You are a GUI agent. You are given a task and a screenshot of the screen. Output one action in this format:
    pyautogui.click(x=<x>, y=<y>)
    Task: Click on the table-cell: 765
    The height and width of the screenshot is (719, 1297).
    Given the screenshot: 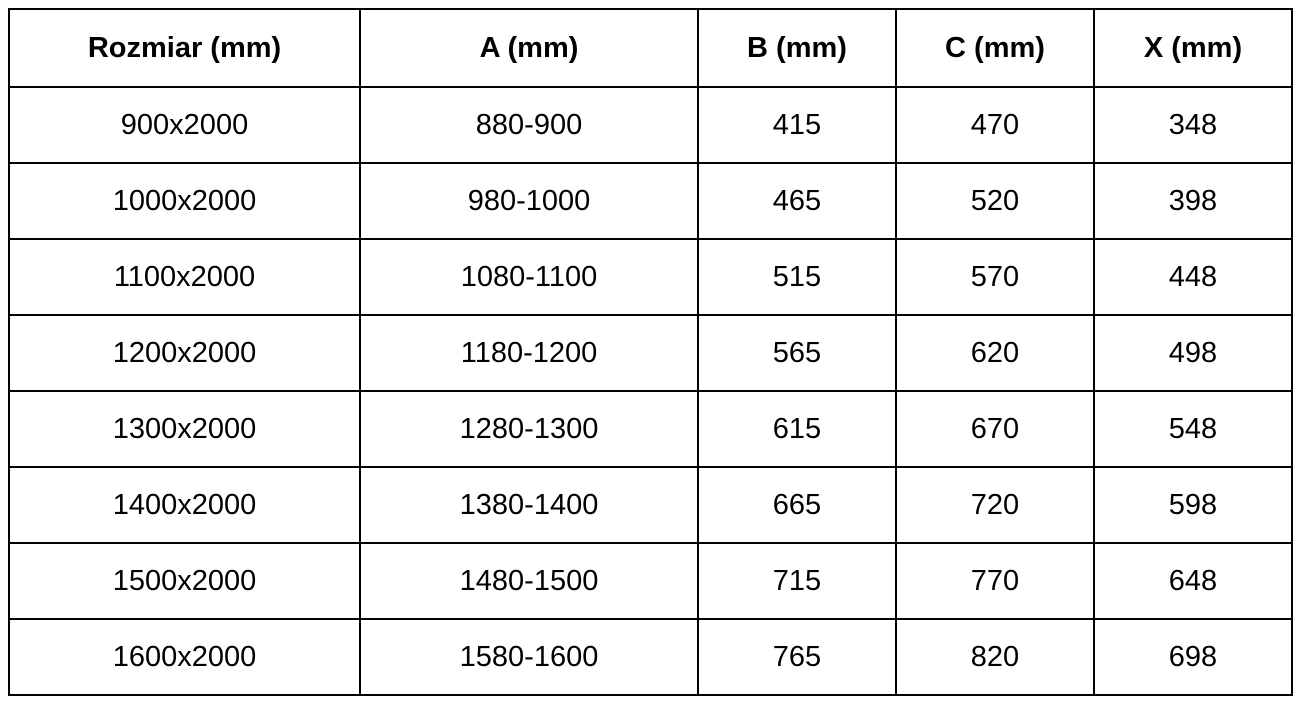 What is the action you would take?
    pyautogui.click(x=797, y=657)
    